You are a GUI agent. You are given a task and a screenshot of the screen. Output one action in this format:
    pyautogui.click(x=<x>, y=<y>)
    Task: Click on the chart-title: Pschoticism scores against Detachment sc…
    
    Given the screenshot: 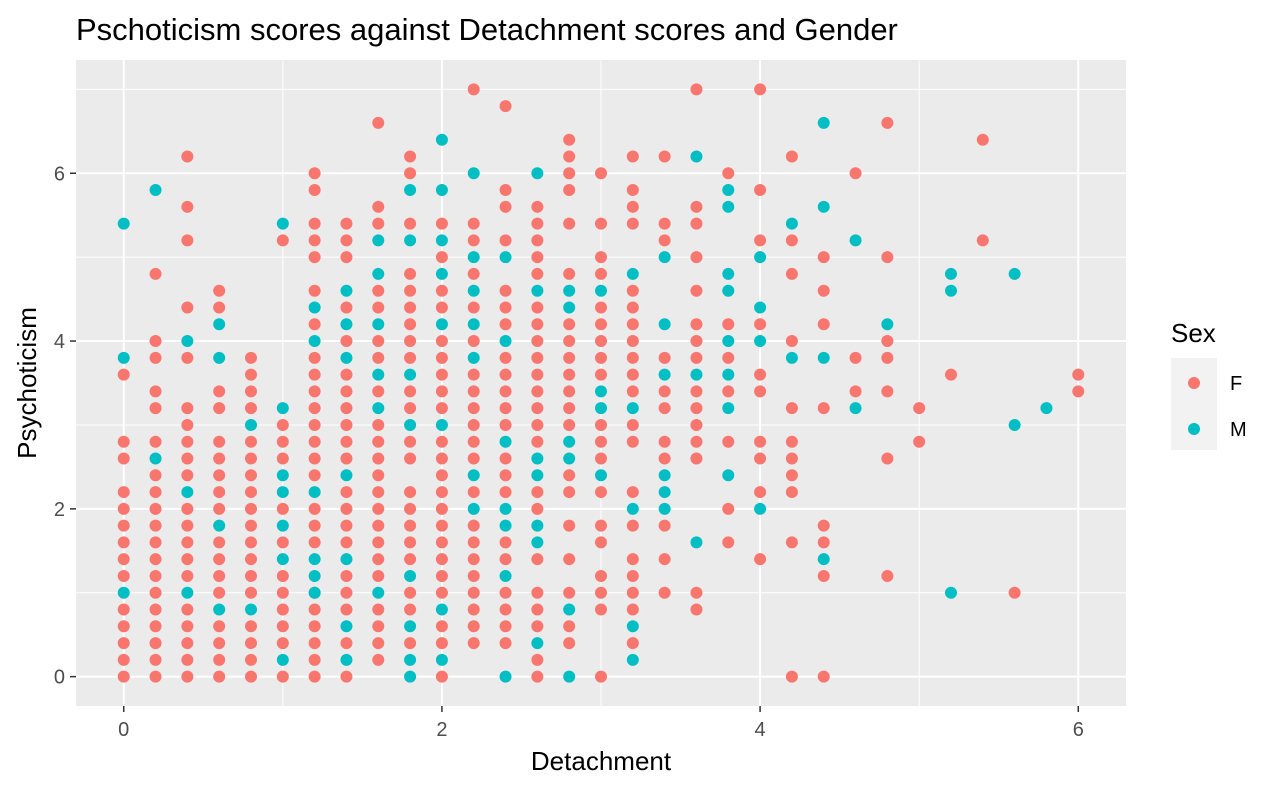 What is the action you would take?
    pyautogui.click(x=487, y=29)
    